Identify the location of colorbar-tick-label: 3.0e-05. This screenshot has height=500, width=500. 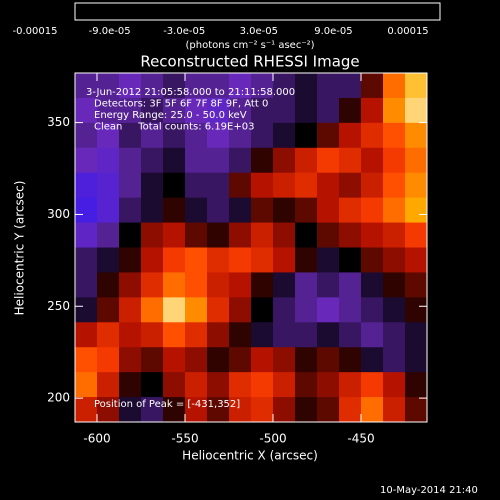
(259, 31).